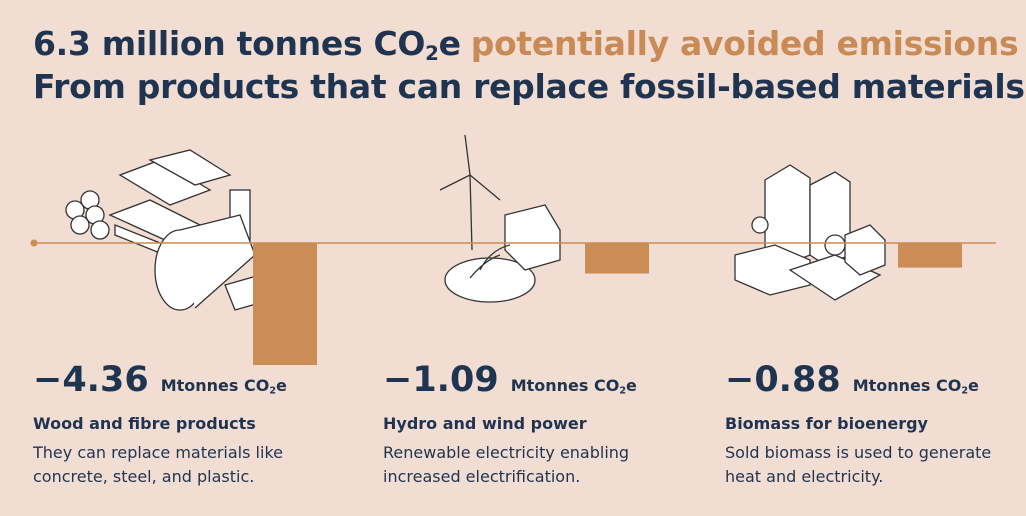  I want to click on illustration-wood, so click(168, 230).